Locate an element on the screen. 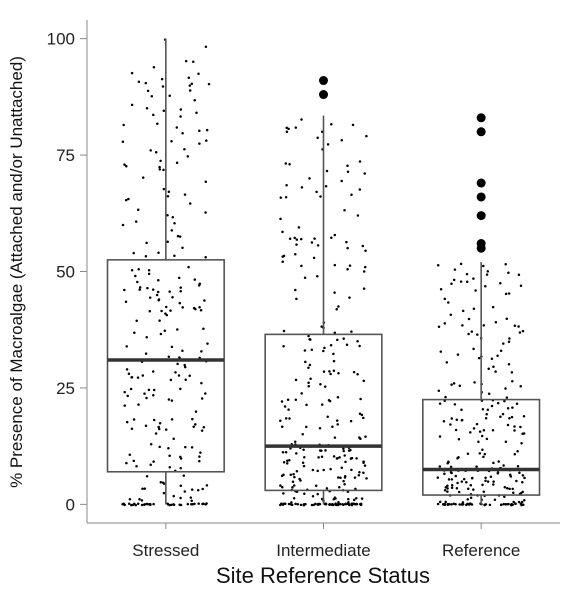 This screenshot has height=591, width=567. box-reference is located at coordinates (481, 447).